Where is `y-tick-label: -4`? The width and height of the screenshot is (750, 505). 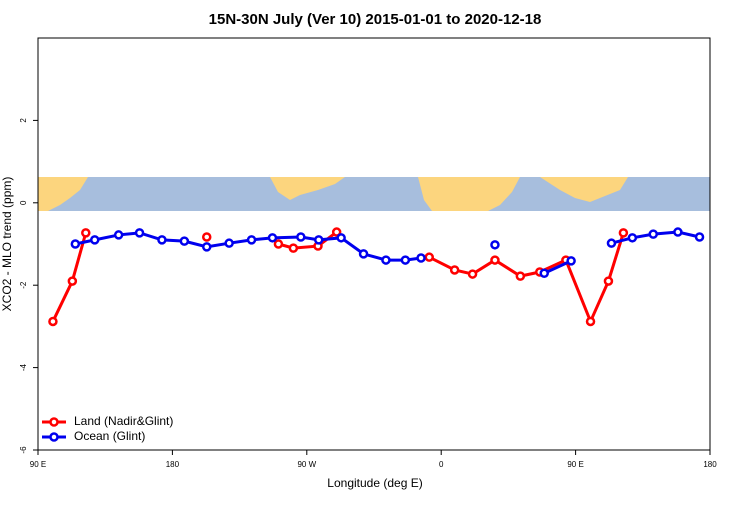 y-tick-label: -4 is located at coordinates (23, 367).